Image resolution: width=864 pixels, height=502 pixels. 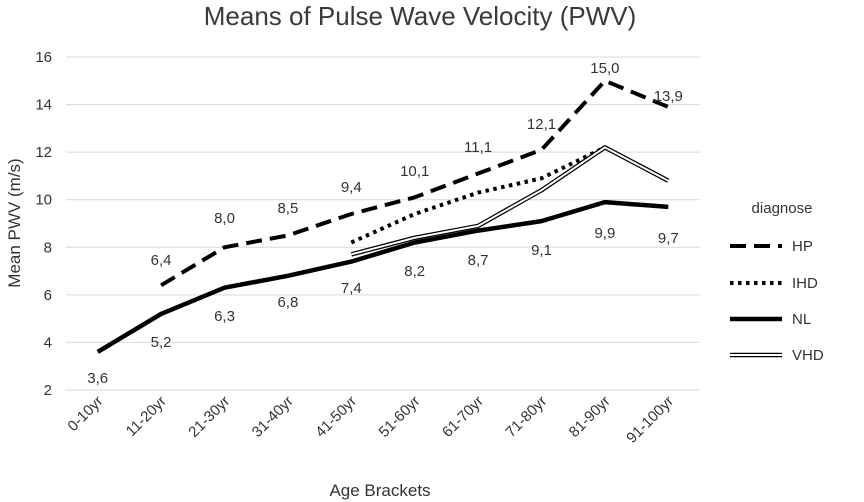 I want to click on legend-item-ihd: IHD, so click(x=774, y=283).